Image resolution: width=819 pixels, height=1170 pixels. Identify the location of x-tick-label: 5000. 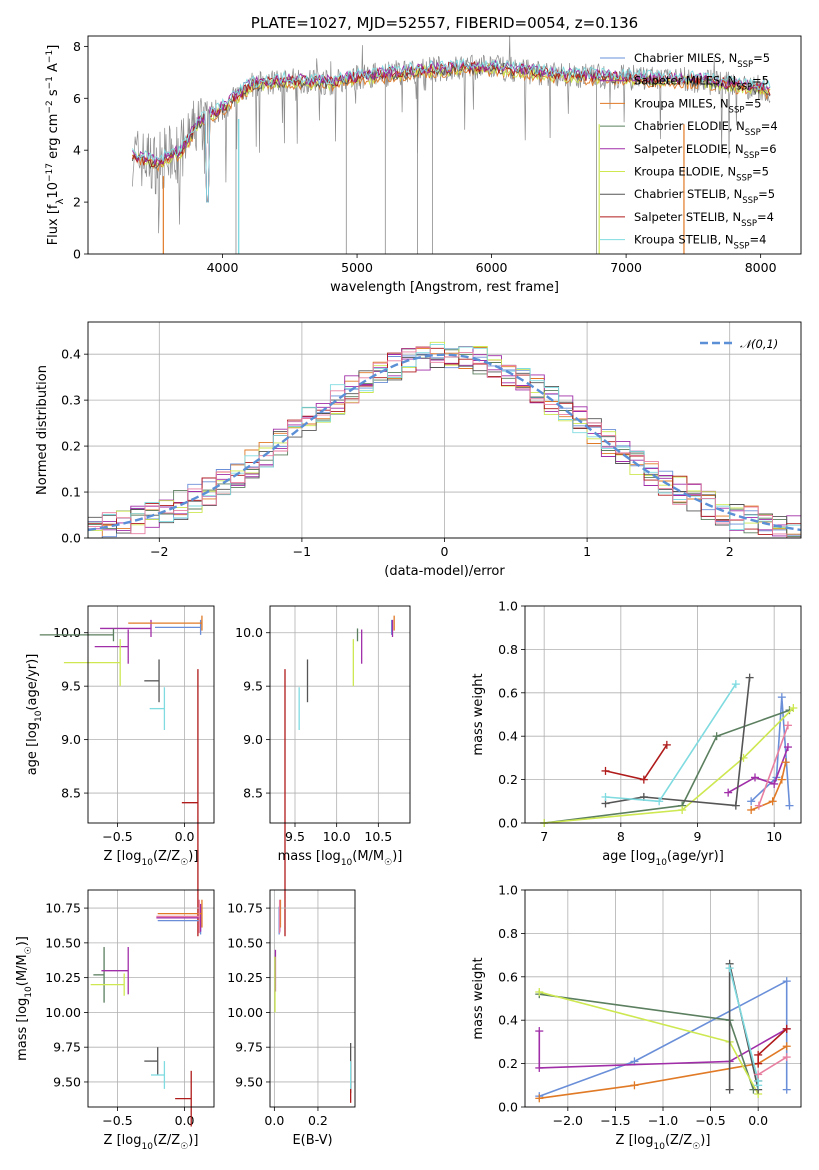
(357, 267).